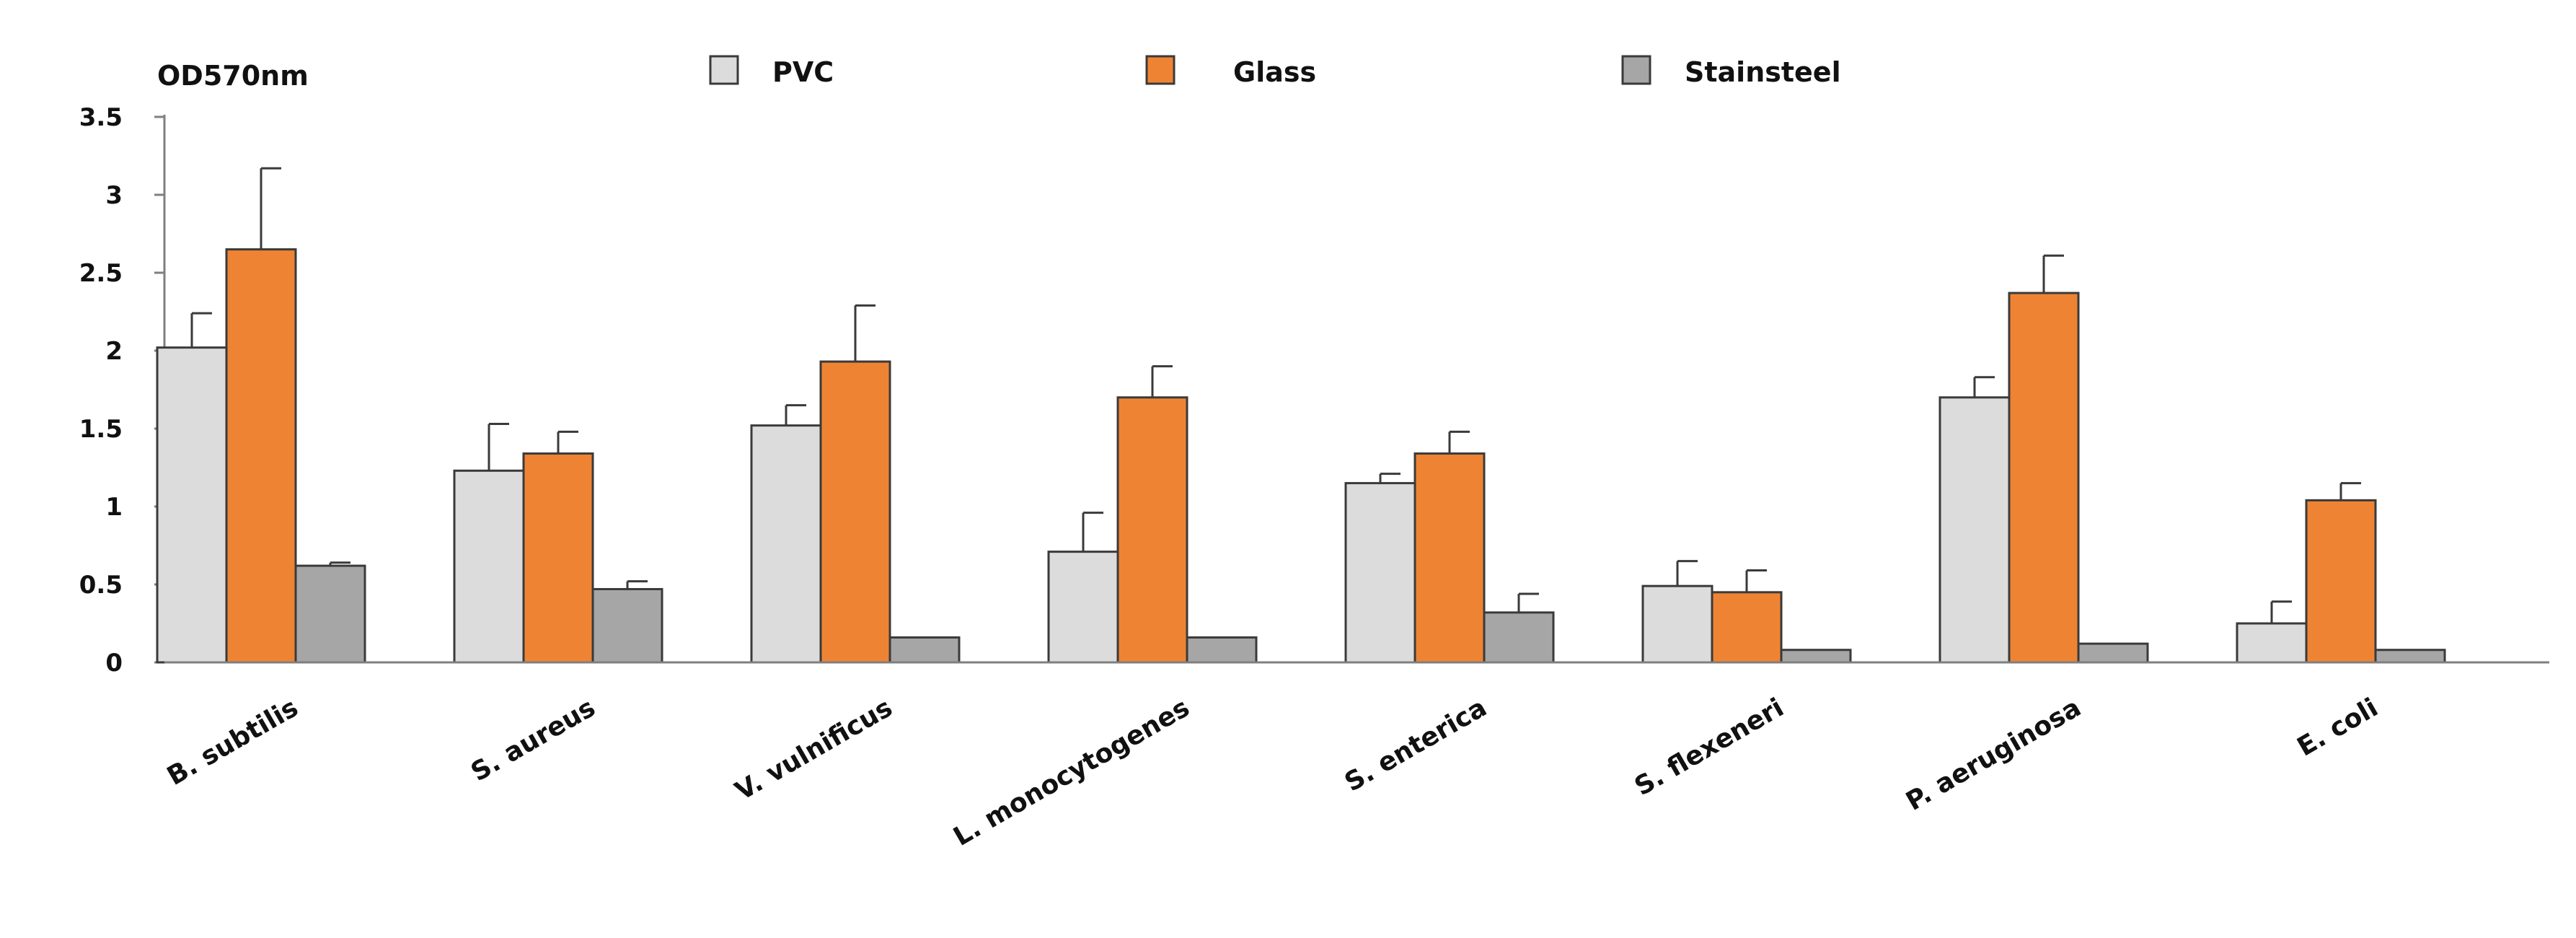 This screenshot has height=938, width=2576. What do you see at coordinates (2044, 478) in the screenshot?
I see `bar-glass-p-aeruginosa` at bounding box center [2044, 478].